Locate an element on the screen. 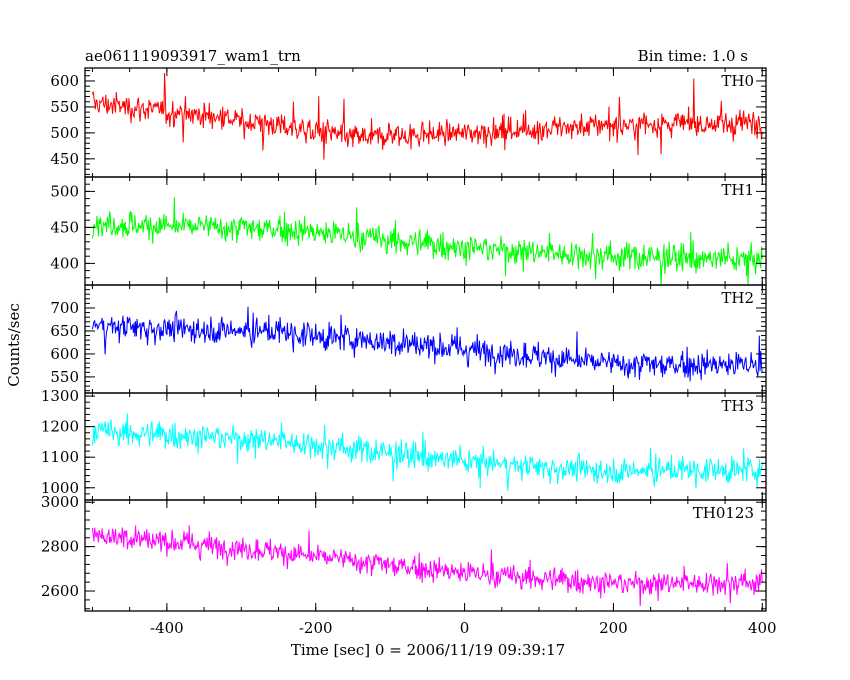 This screenshot has width=850, height=680. y-tick-label: 650 is located at coordinates (64, 331).